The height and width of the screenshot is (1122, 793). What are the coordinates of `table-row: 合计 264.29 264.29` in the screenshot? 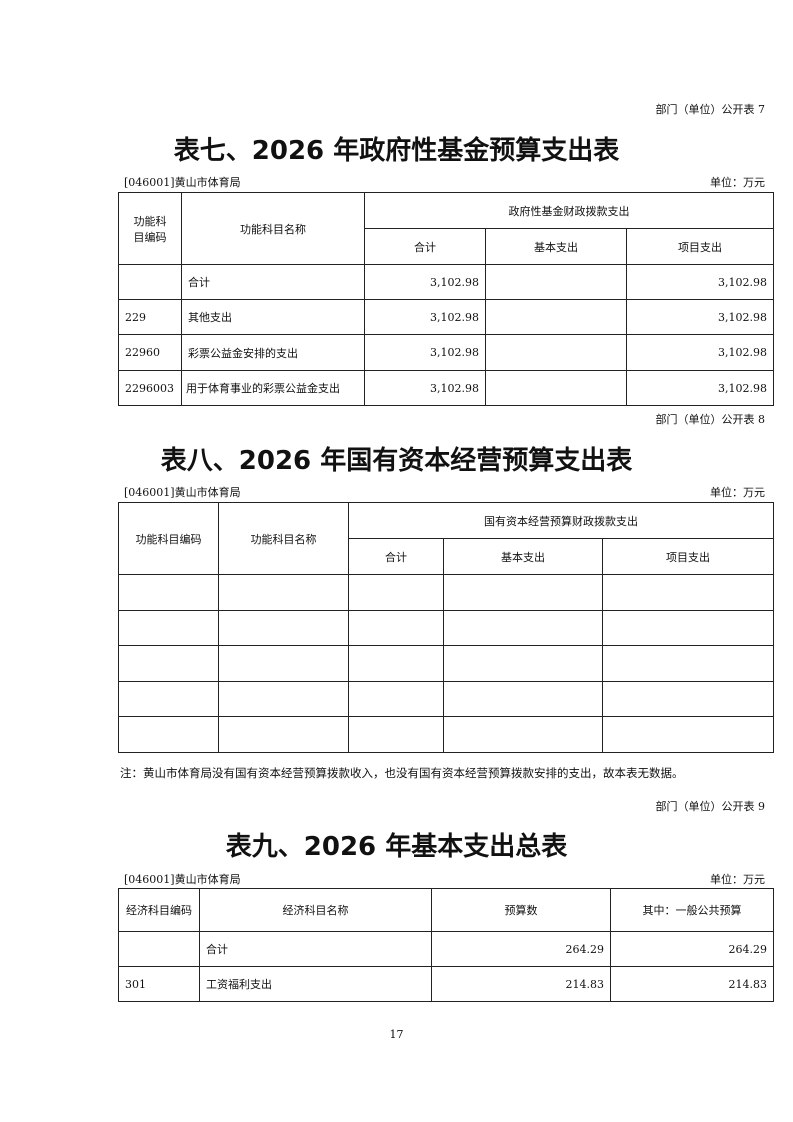 It's located at (446, 949).